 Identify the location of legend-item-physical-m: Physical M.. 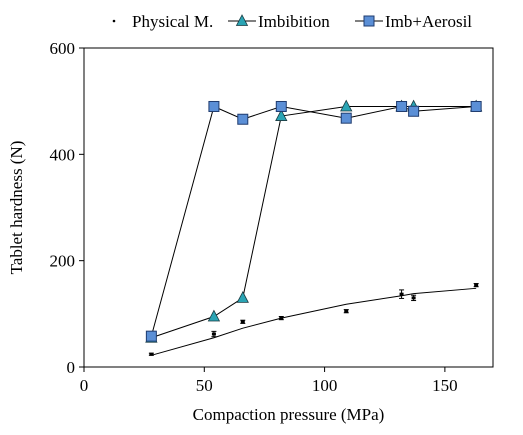
(162, 21).